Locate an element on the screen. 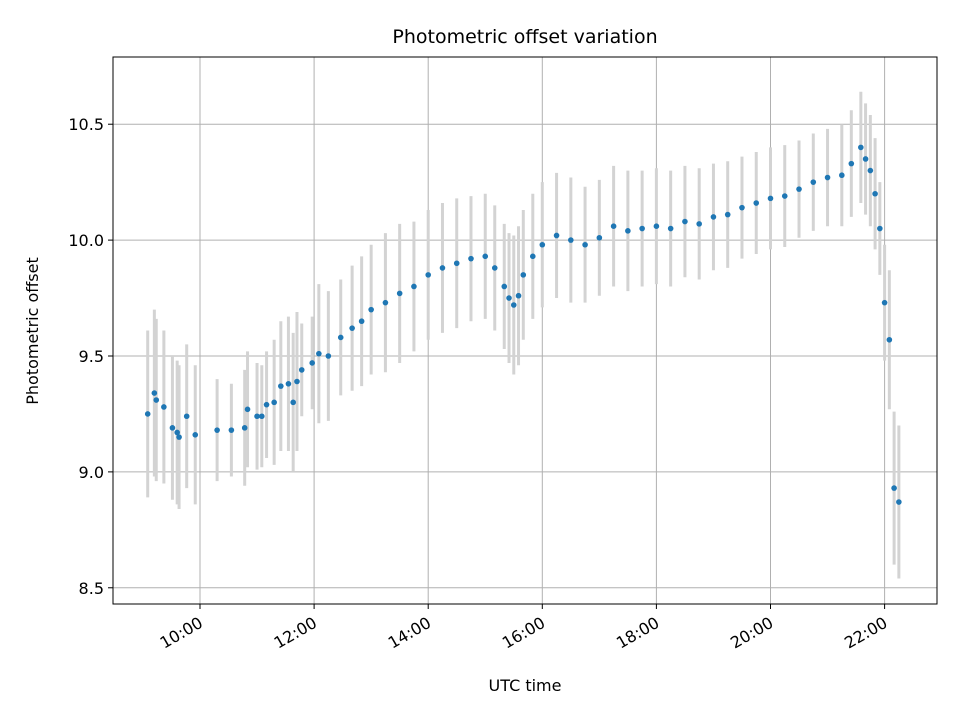 The image size is (960, 720). x-axis-label: UTC time is located at coordinates (525, 685).